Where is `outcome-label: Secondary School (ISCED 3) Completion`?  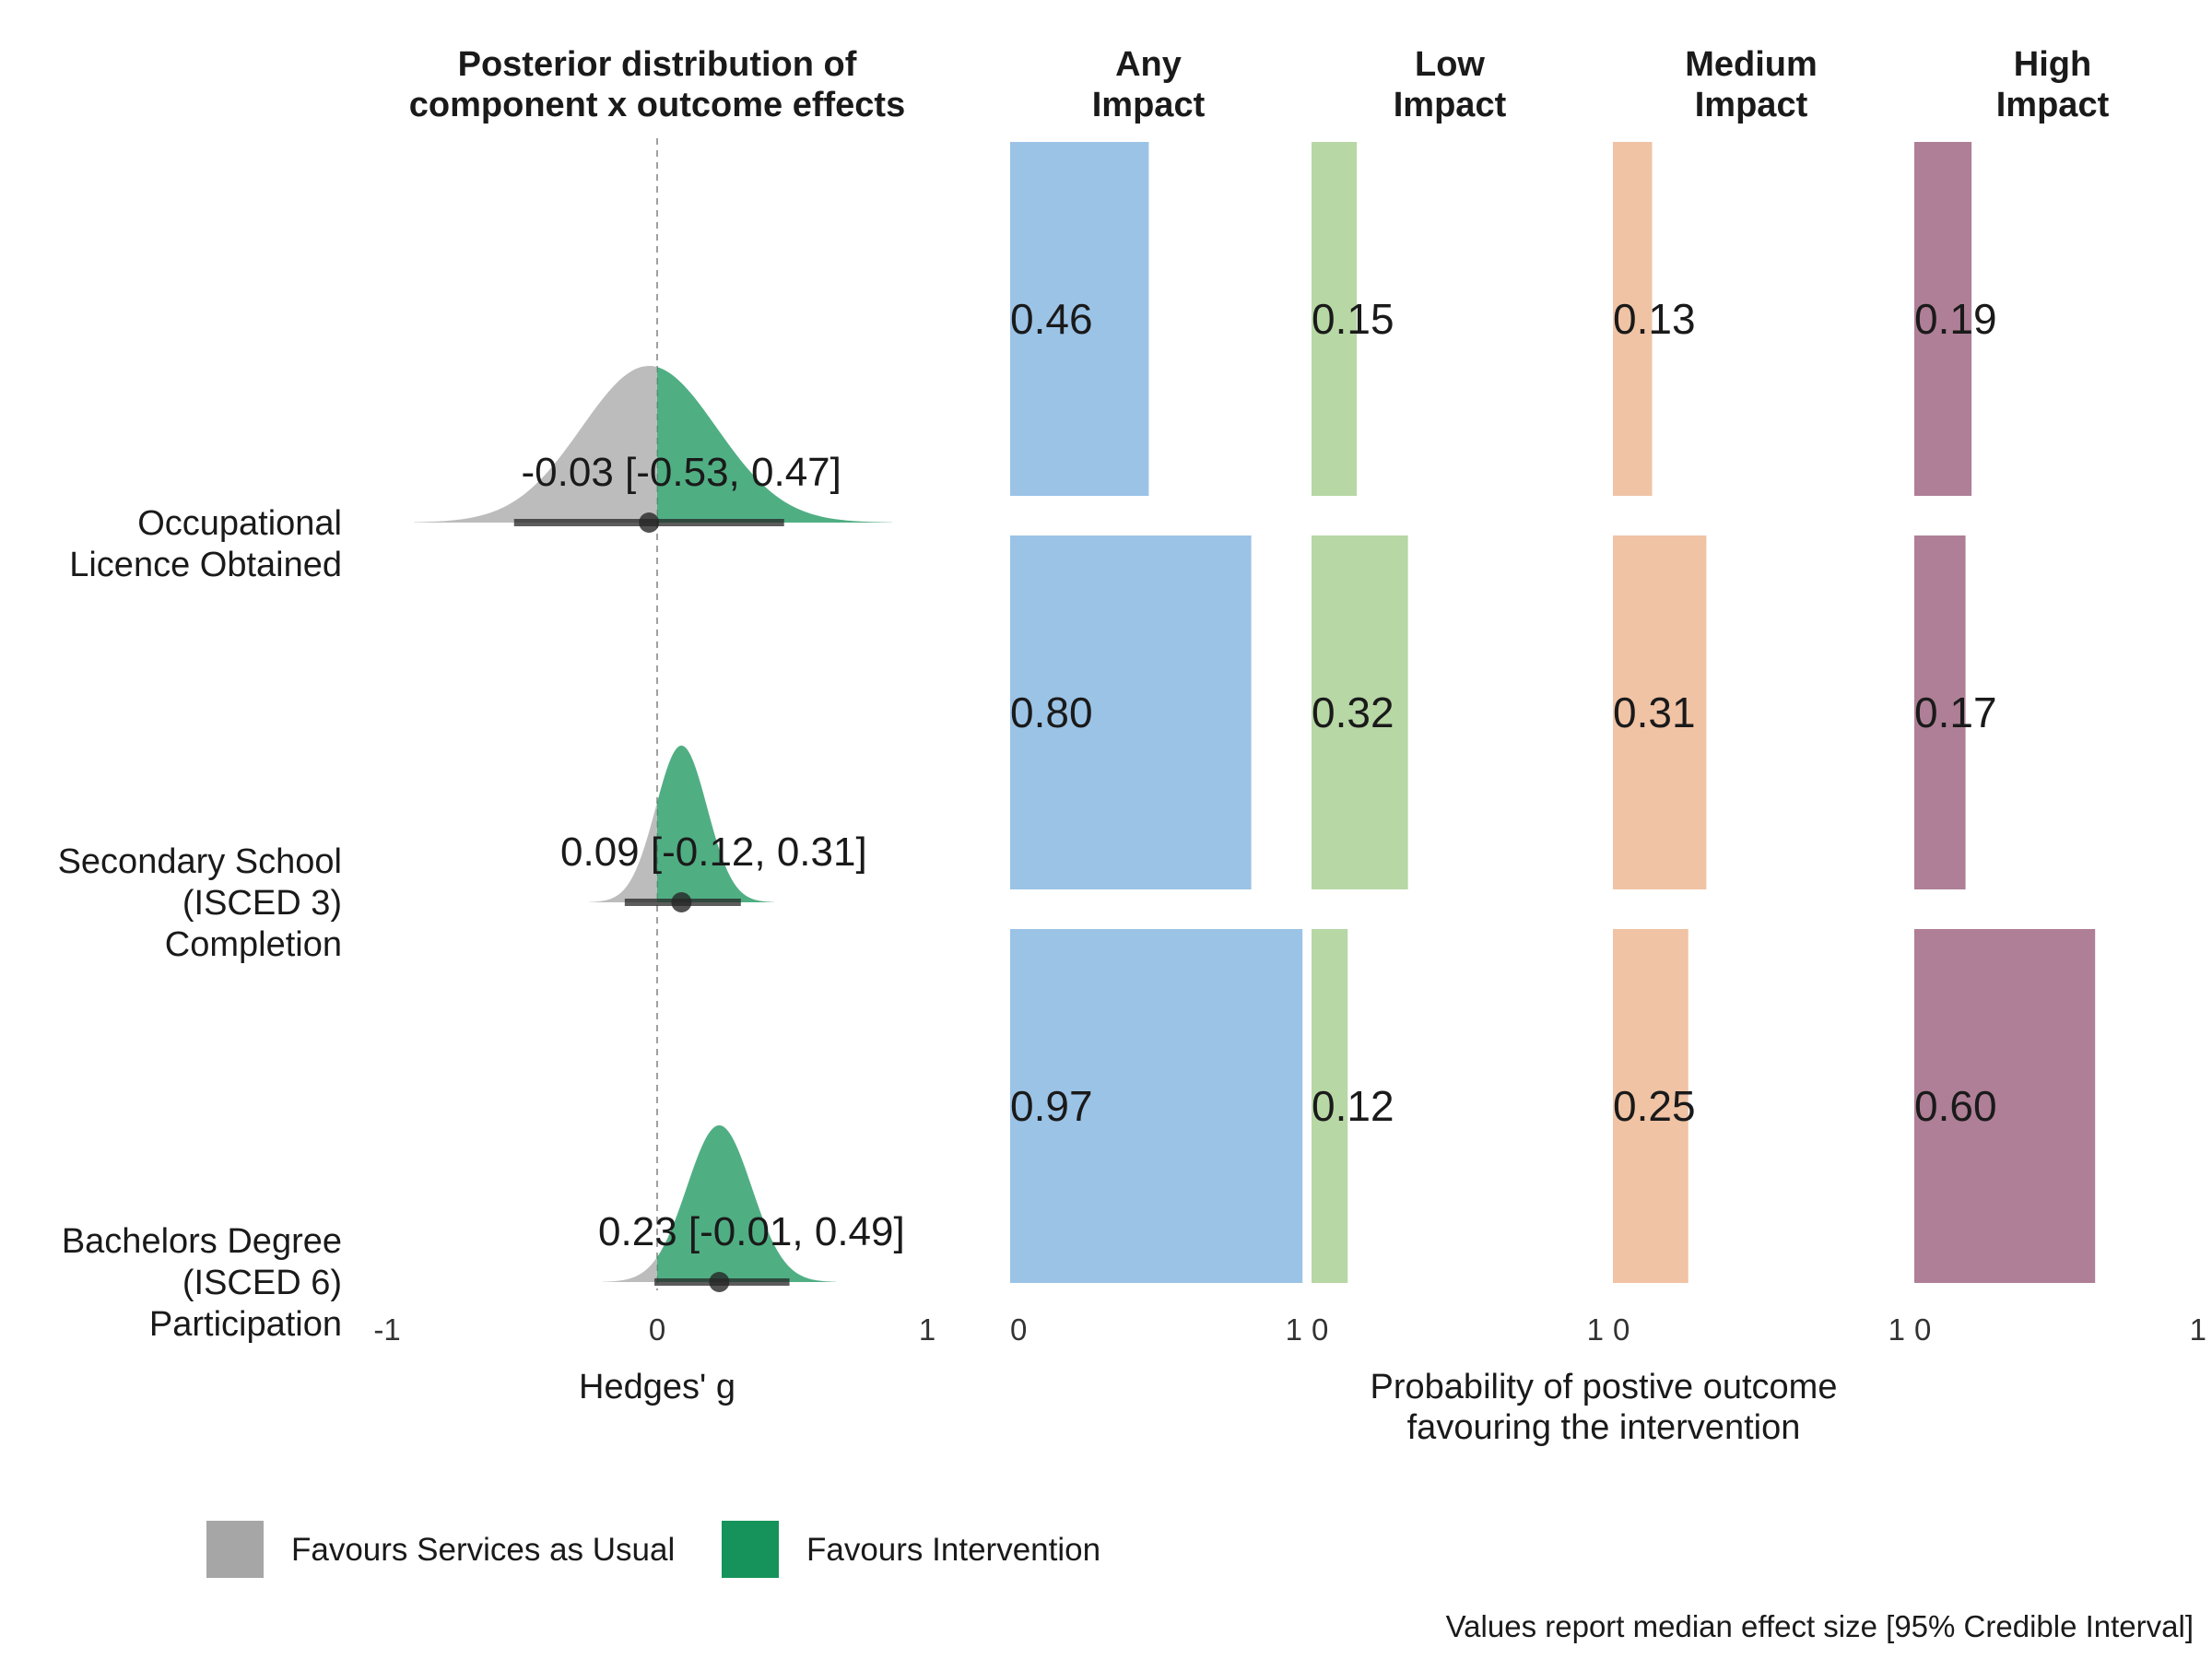 outcome-label: Secondary School (ISCED 3) Completion is located at coordinates (200, 903).